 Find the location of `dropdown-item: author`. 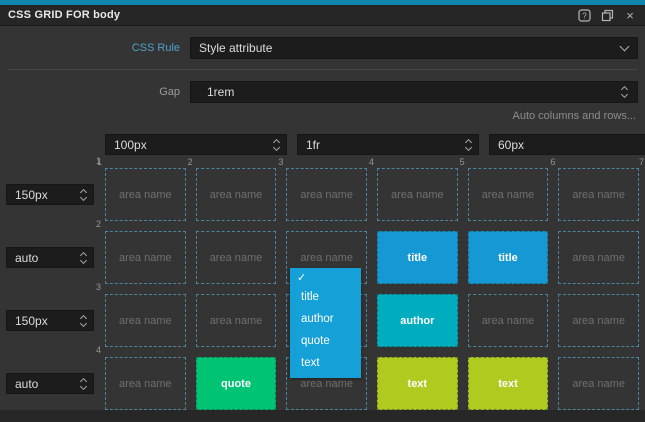

dropdown-item: author is located at coordinates (317, 319).